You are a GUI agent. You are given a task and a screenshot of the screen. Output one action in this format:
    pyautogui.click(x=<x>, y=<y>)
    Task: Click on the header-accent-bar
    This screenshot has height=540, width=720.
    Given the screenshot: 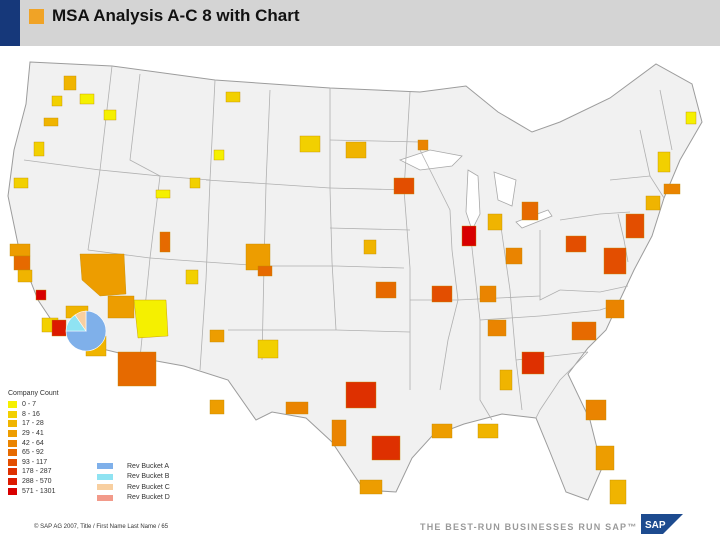 What is the action you would take?
    pyautogui.click(x=10, y=23)
    